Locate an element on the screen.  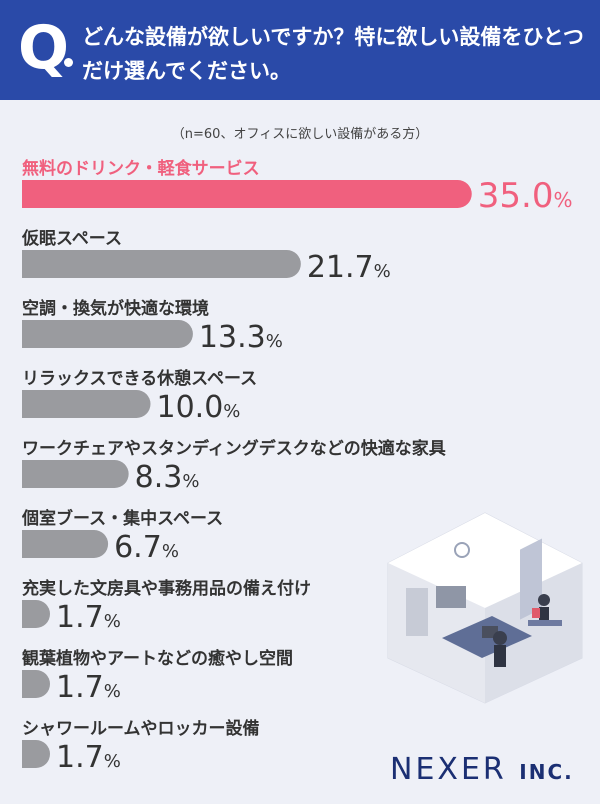
category-label: 空調・換気が快適な環境 is located at coordinates (115, 308).